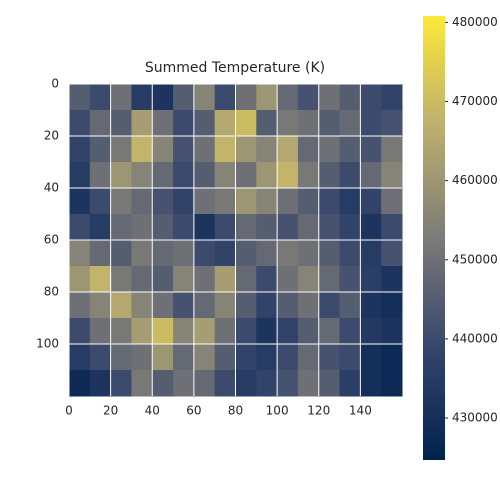 The image size is (500, 500). Describe the element at coordinates (235, 68) in the screenshot. I see `chart-title: Summed Temperature (K)` at that location.